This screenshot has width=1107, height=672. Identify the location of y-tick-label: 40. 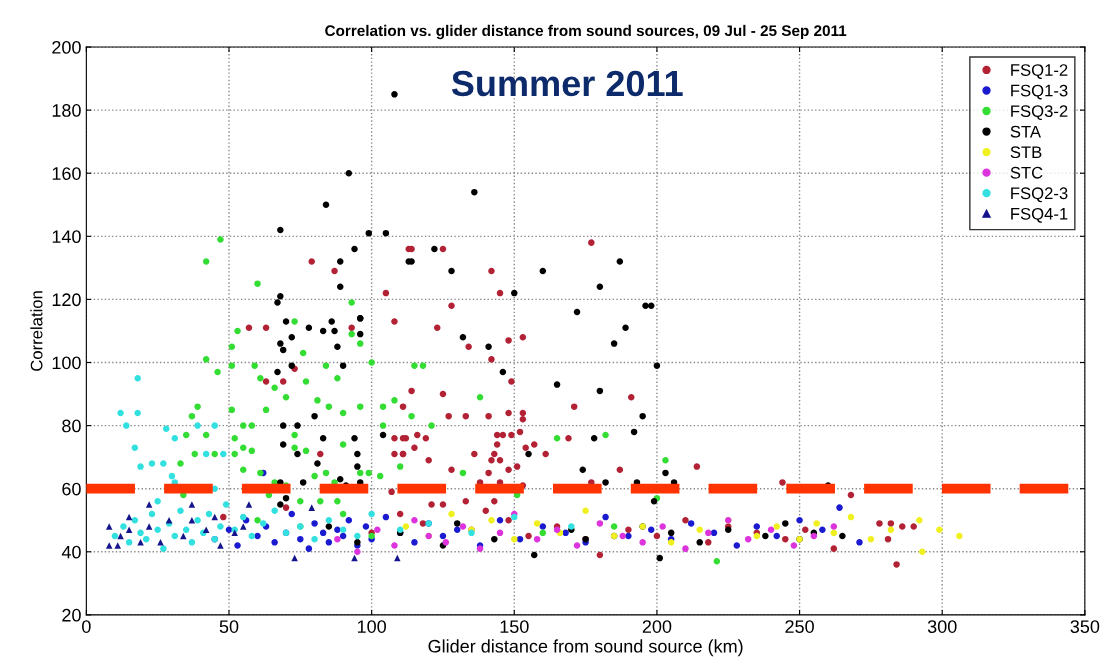
(71, 552).